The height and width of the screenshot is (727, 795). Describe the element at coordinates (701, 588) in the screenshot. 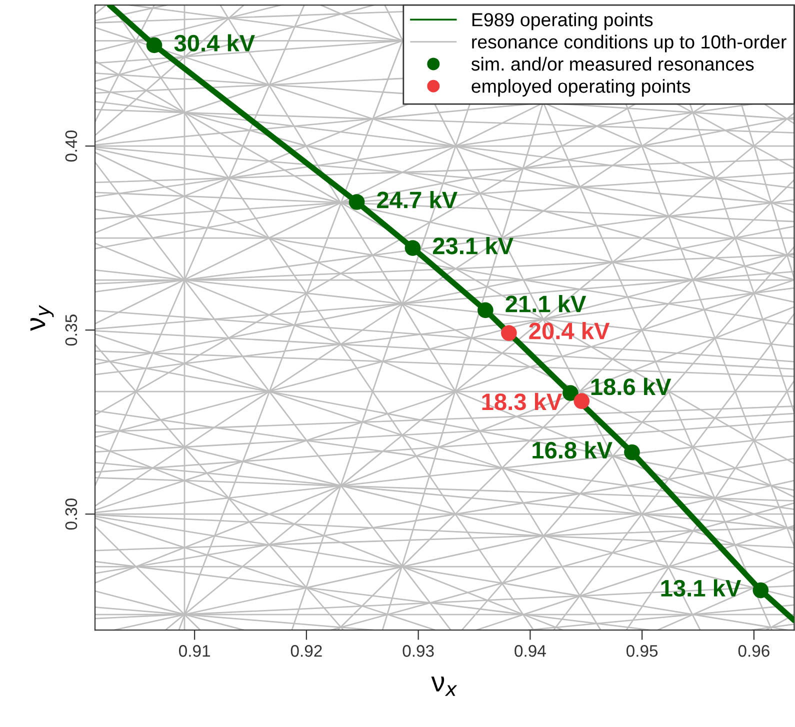

I see `annotation: 13.1 kV` at that location.